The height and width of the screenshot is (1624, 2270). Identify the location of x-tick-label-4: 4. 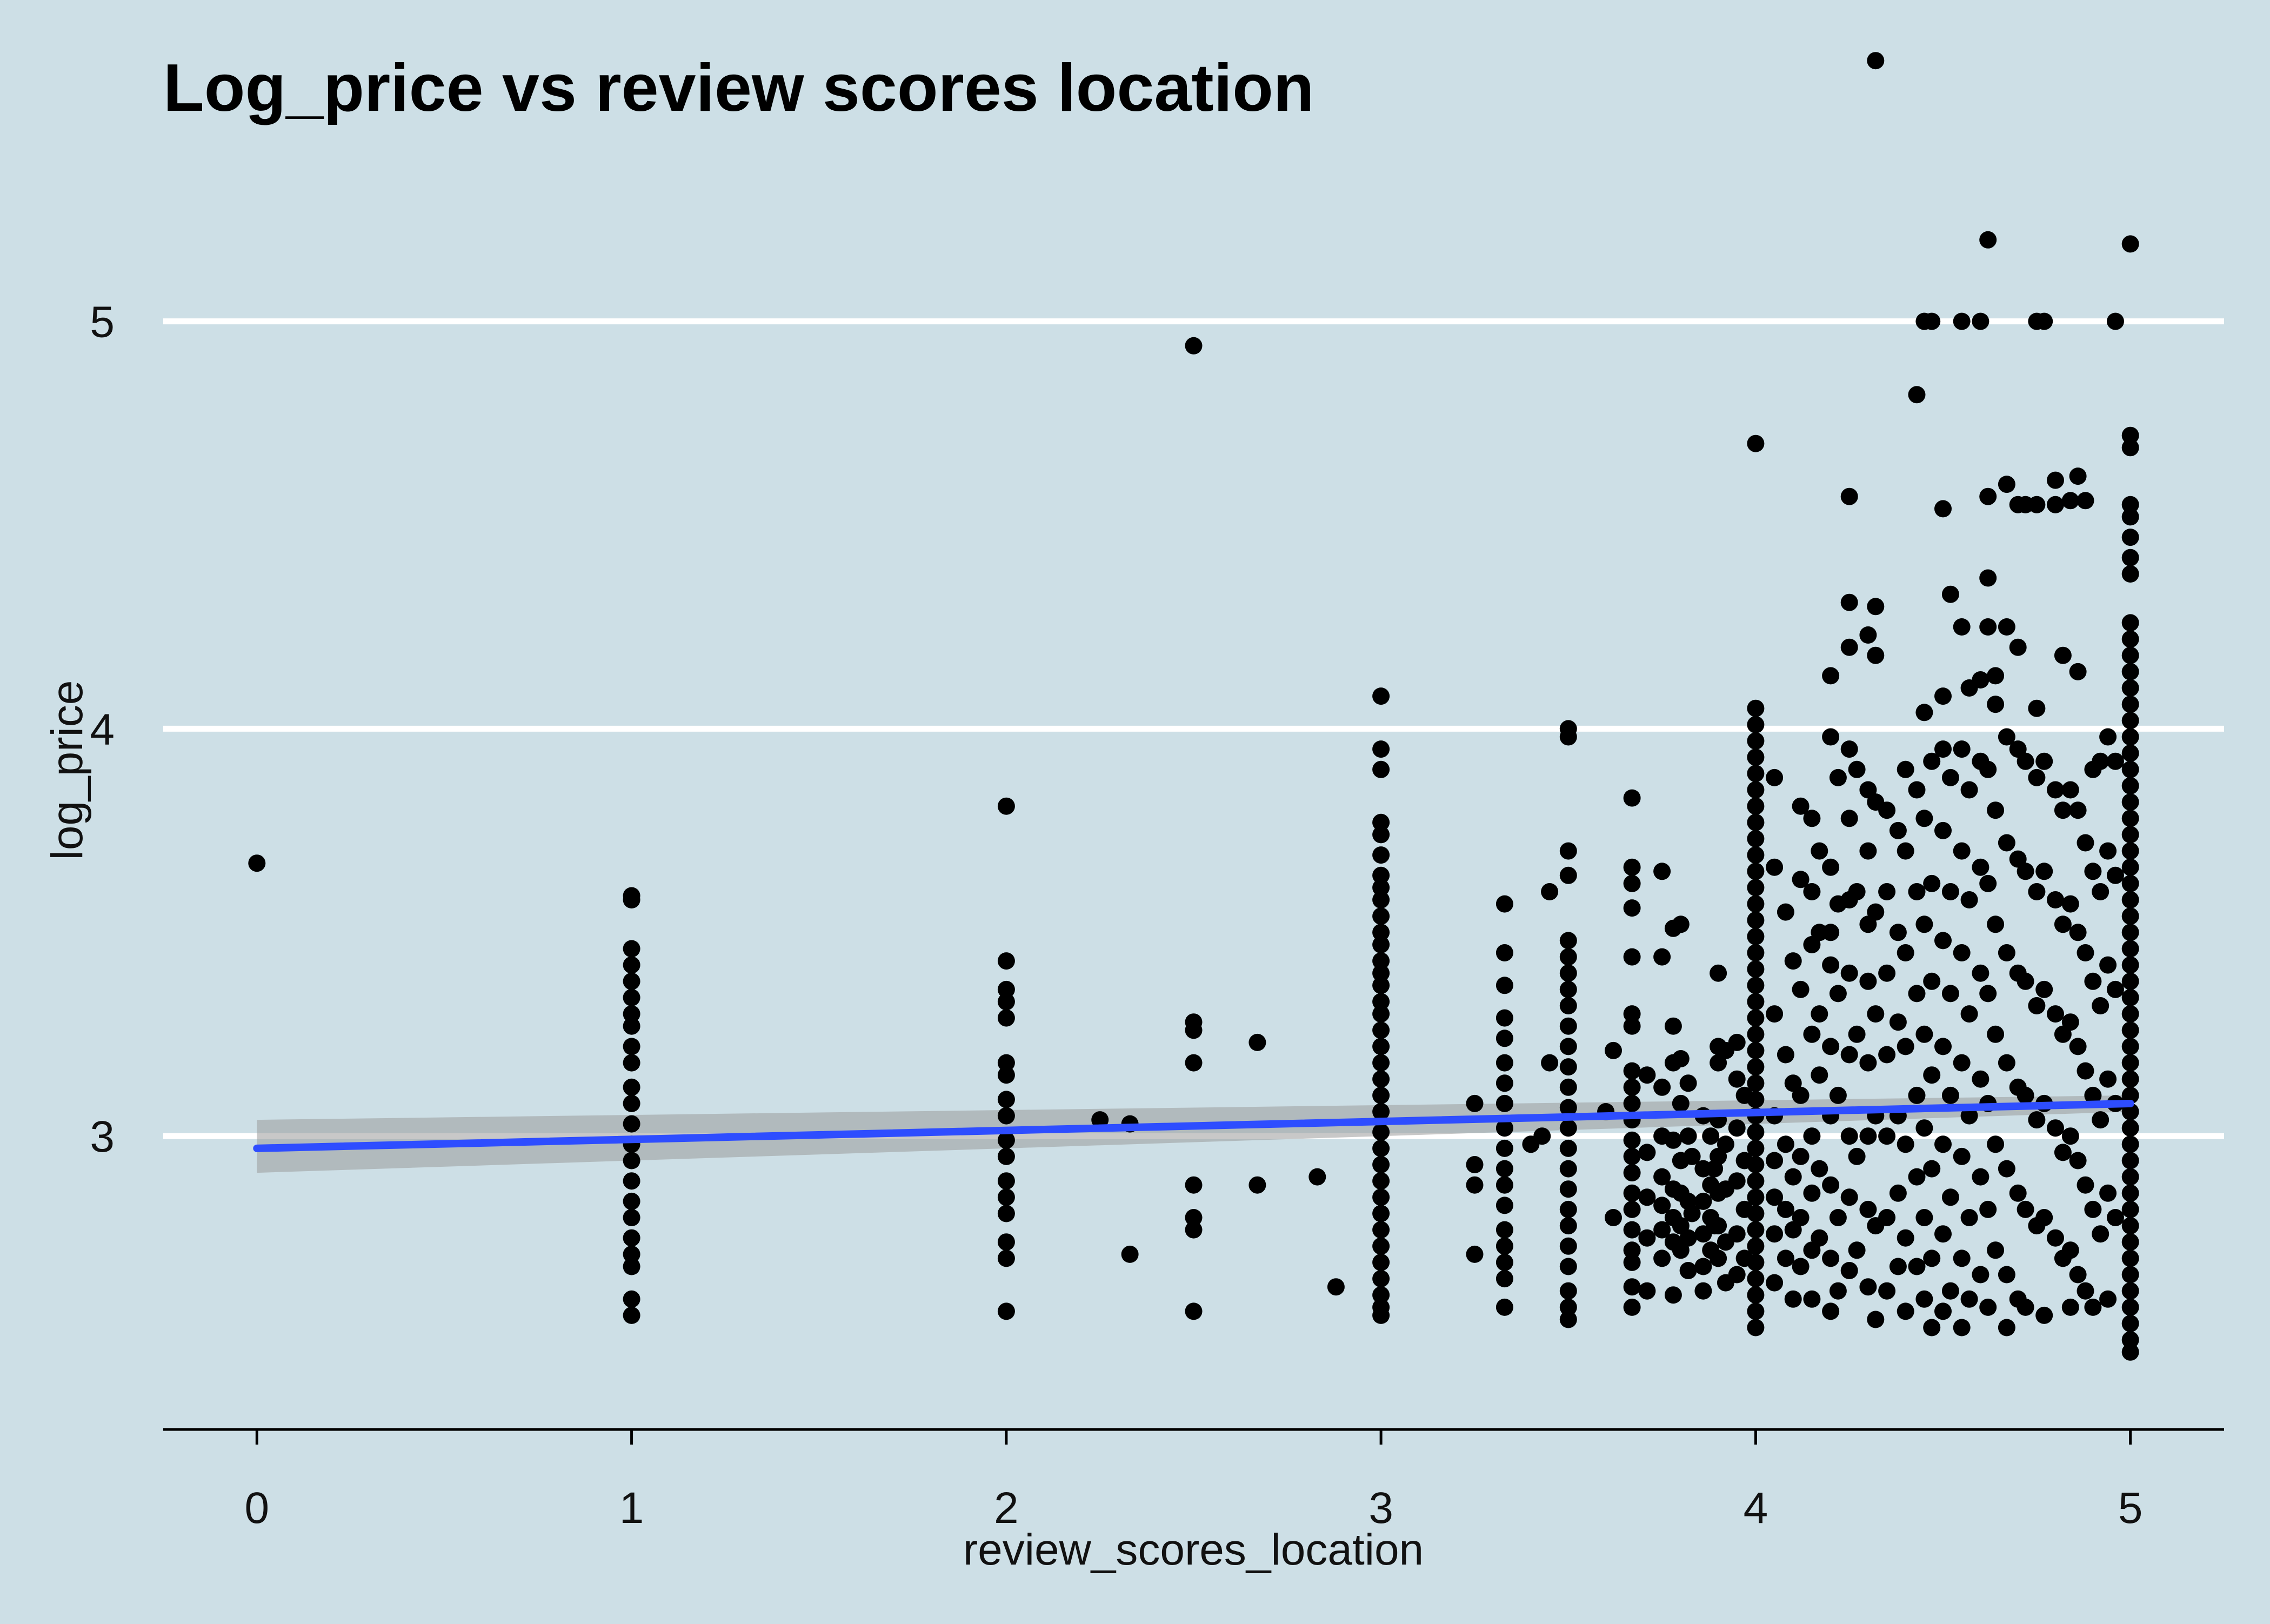
(1756, 1508).